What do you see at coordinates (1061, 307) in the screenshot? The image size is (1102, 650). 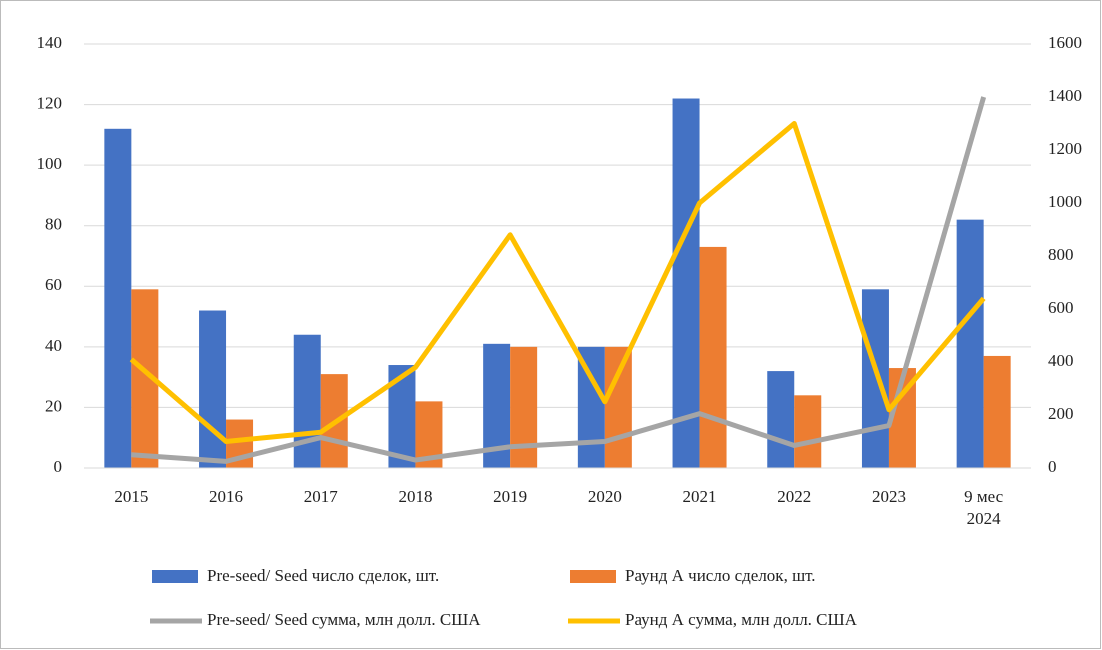 I see `y2-tick-label: 600` at bounding box center [1061, 307].